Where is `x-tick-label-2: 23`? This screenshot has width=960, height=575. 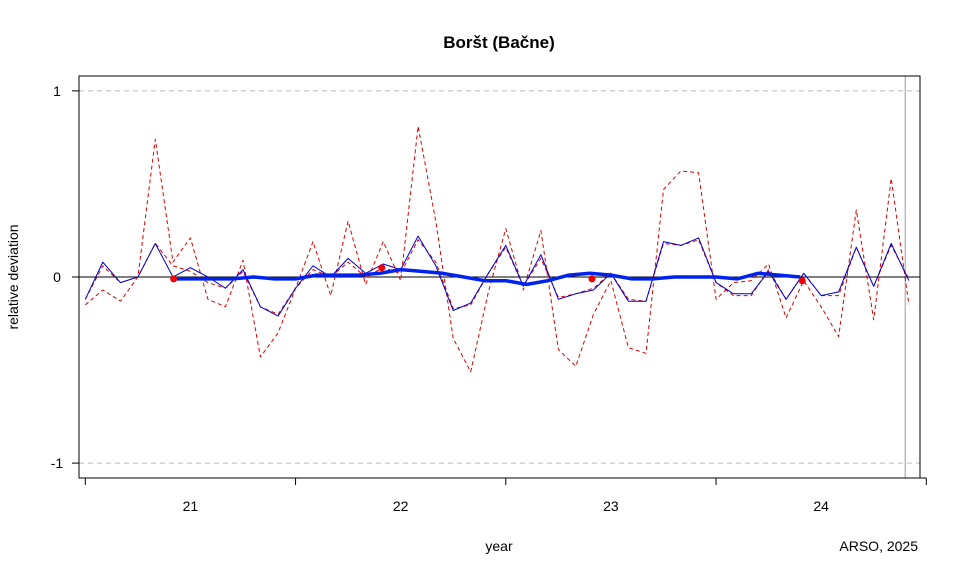 x-tick-label-2: 23 is located at coordinates (611, 506).